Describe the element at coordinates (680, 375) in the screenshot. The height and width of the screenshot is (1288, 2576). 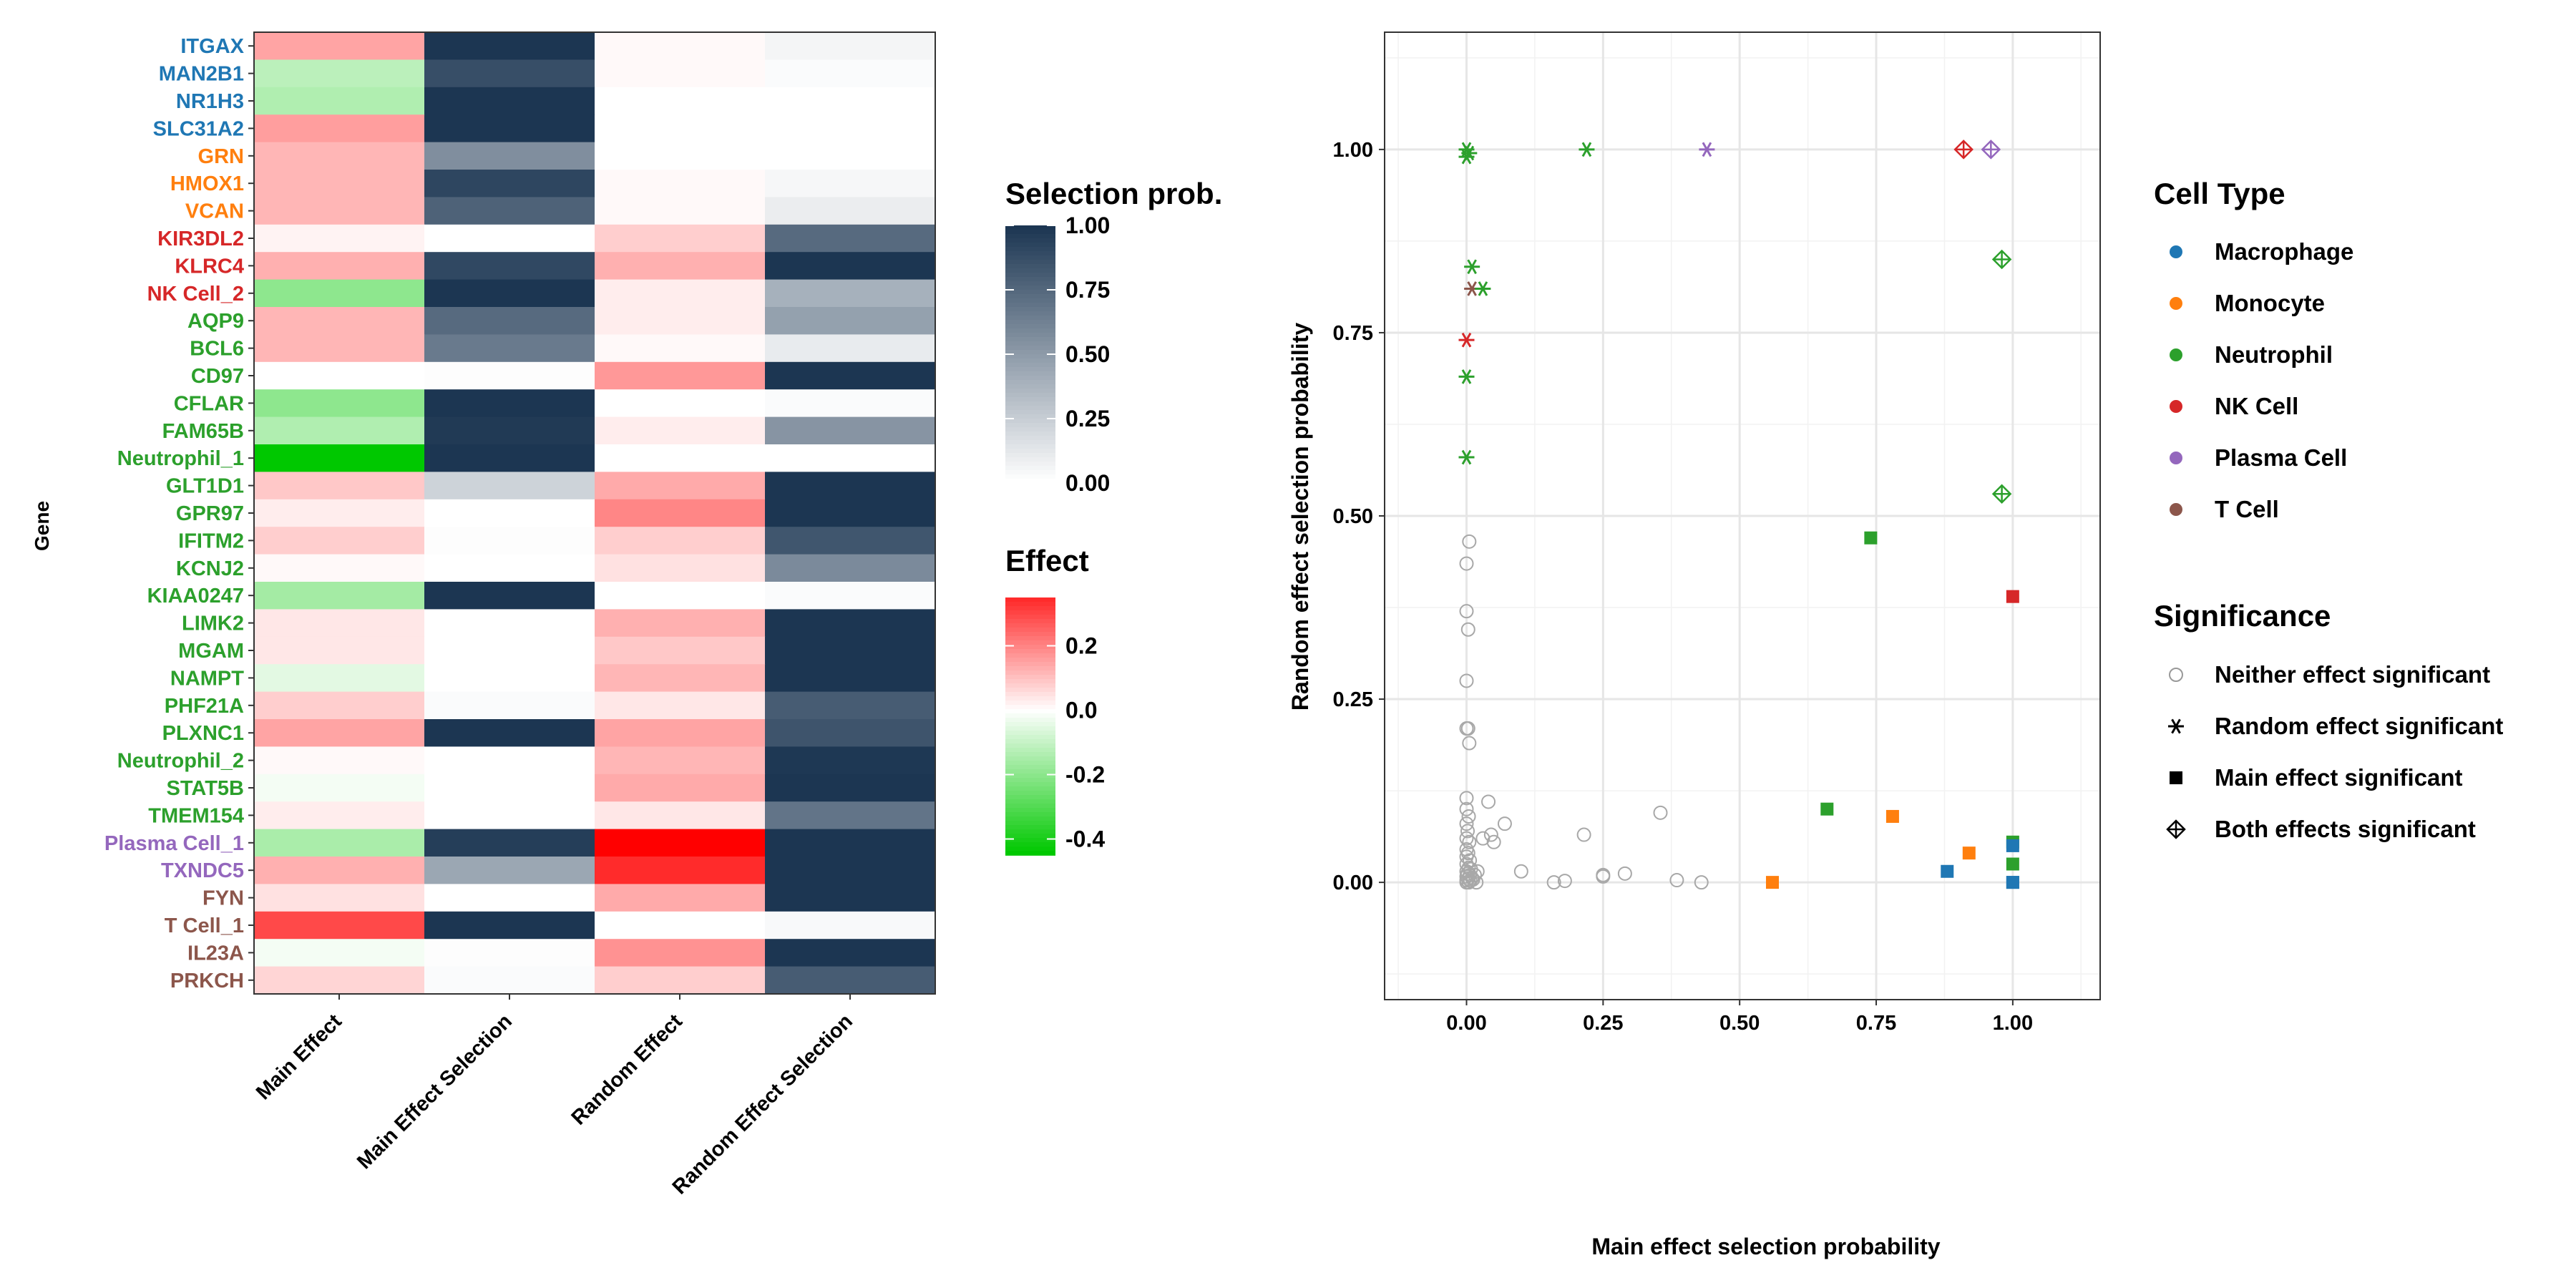
I see `heatmap-cell-cd97-random-effect` at that location.